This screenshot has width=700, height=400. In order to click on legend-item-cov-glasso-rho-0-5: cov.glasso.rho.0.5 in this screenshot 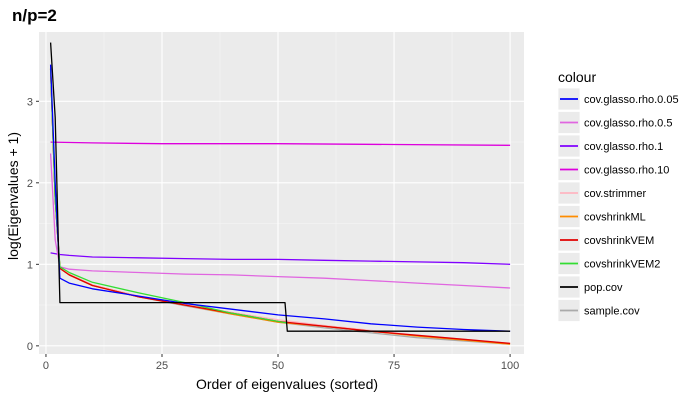, I will do `click(614, 122)`.